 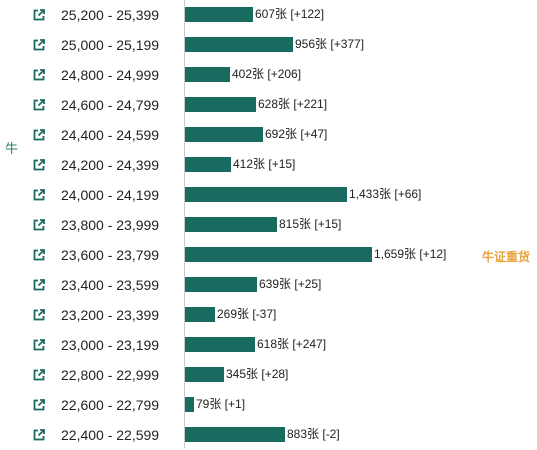 I want to click on bar-group: 883张 [-2], so click(x=262, y=434).